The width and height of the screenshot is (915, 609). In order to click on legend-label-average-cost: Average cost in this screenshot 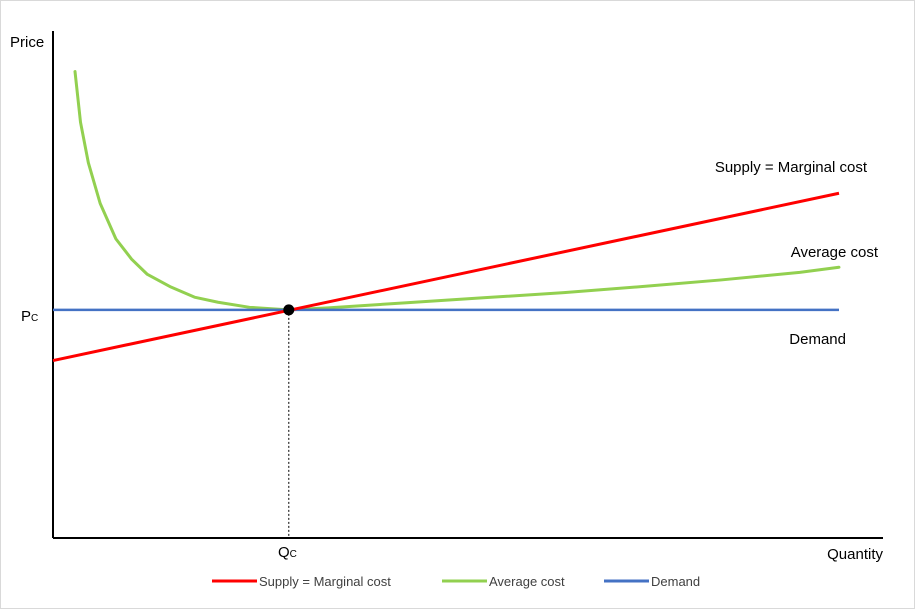, I will do `click(527, 581)`.